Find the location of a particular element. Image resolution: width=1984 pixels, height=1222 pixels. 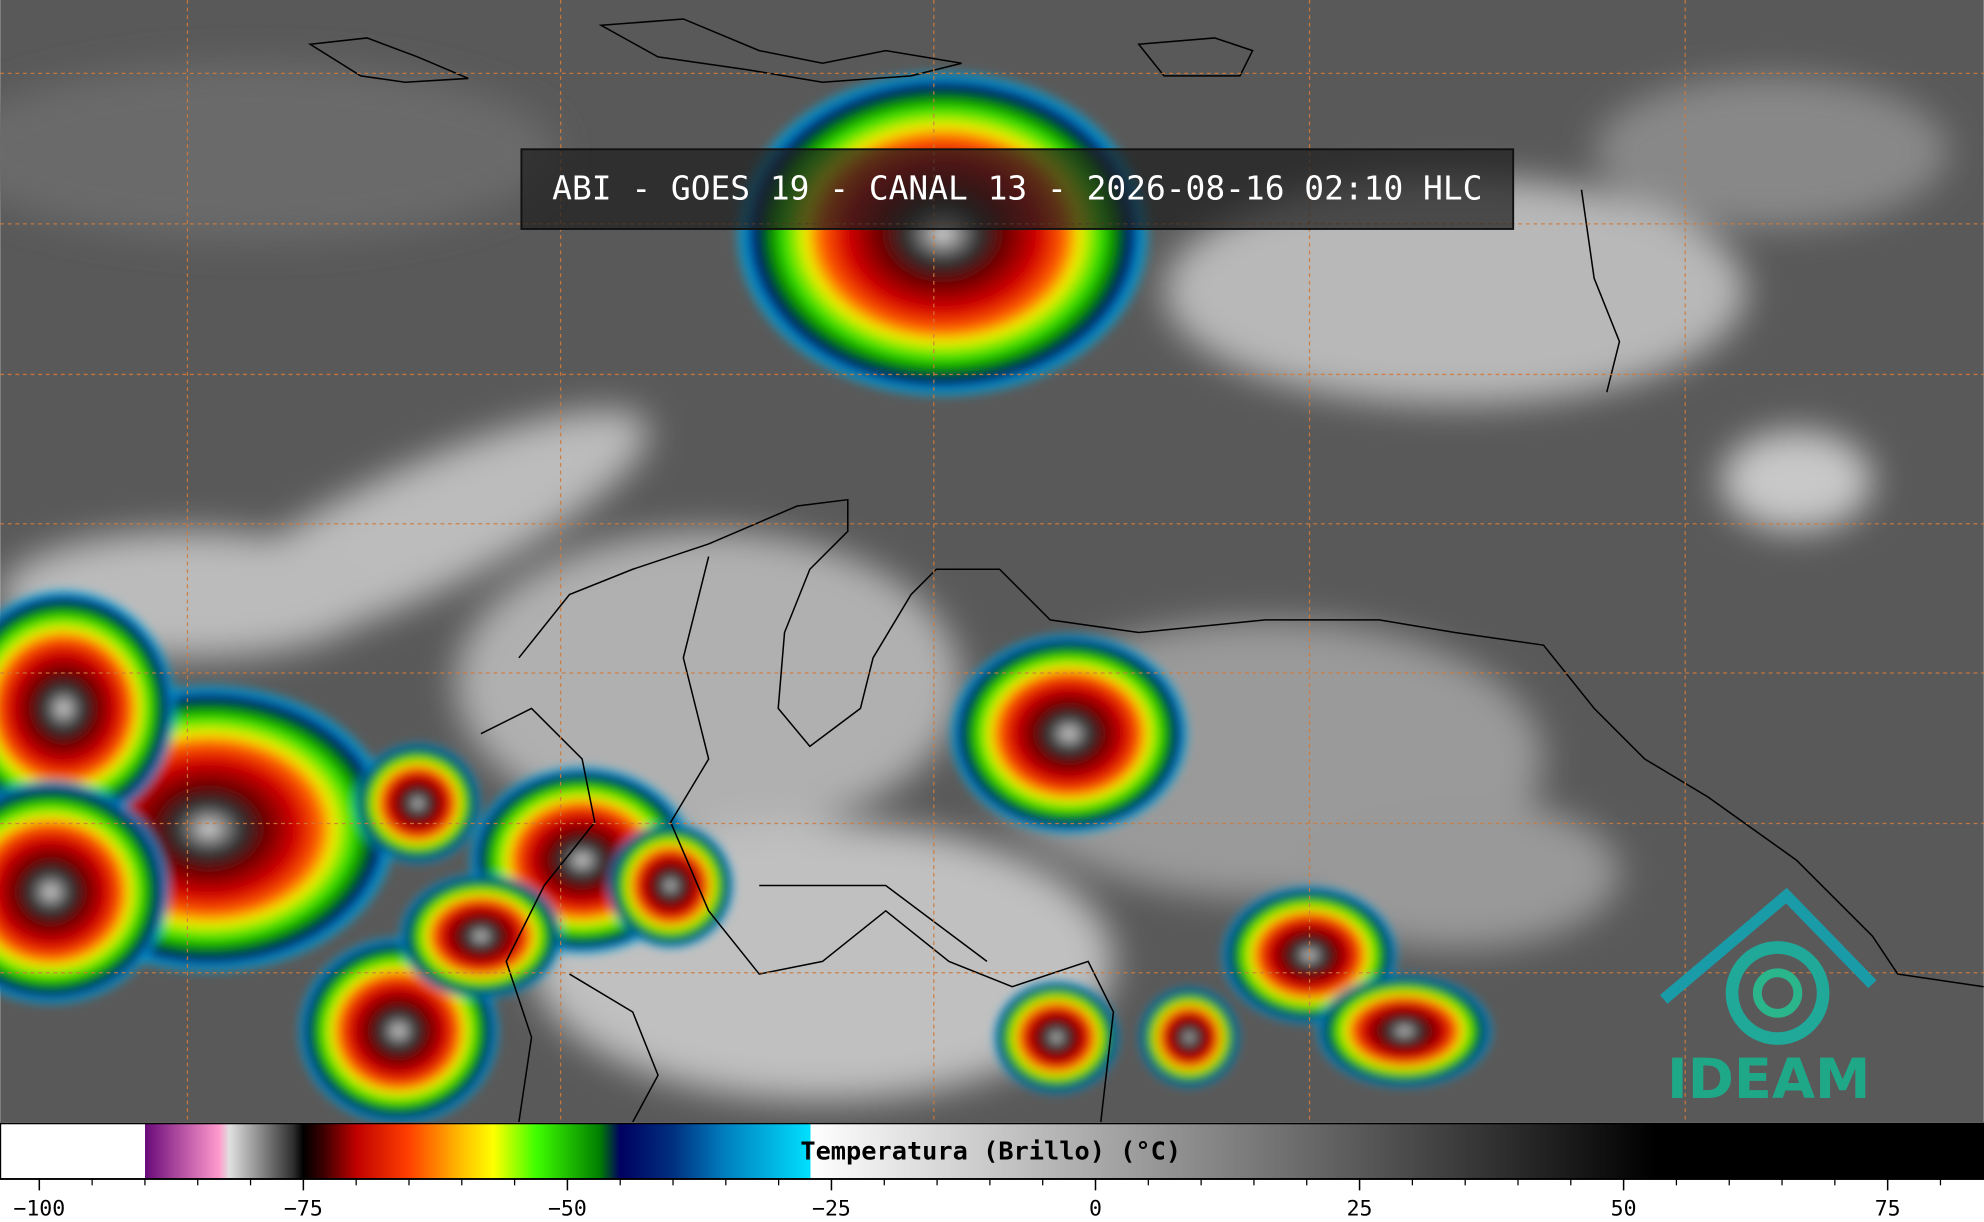

colorbar-label: Temperatura (Brillo) (°C) is located at coordinates (990, 1150).